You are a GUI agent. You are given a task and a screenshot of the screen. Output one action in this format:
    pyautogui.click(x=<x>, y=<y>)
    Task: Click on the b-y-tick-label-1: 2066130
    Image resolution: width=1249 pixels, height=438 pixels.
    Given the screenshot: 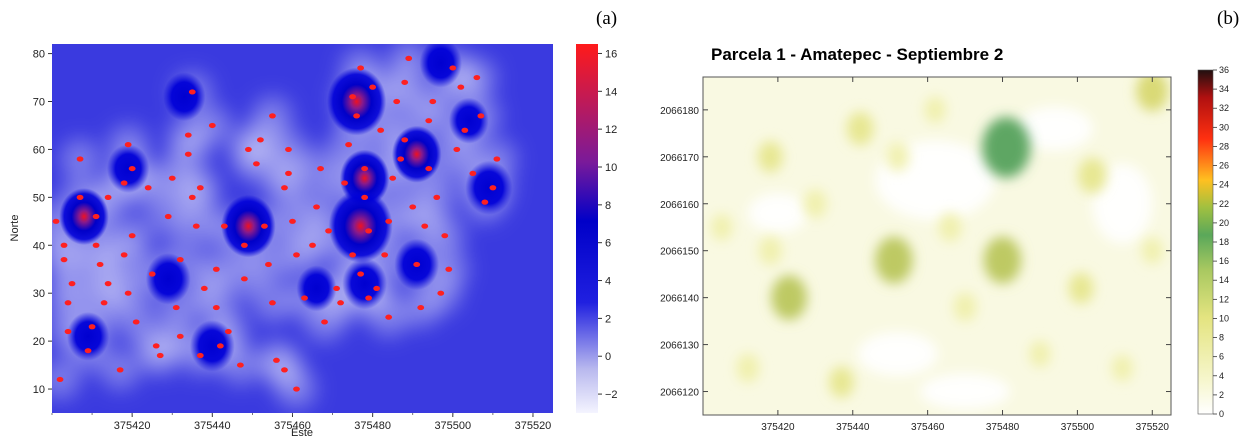 What is the action you would take?
    pyautogui.click(x=679, y=346)
    